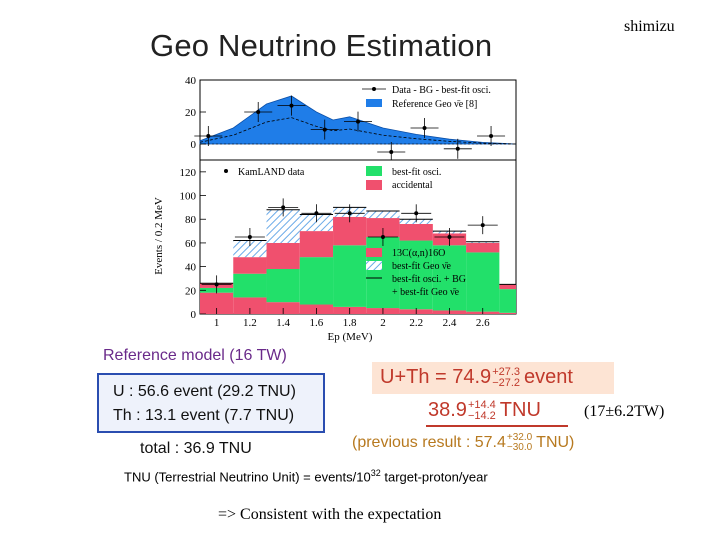 This screenshot has height=540, width=720. Describe the element at coordinates (350, 337) in the screenshot. I see `x-axis-label: Ep (MeV)` at that location.